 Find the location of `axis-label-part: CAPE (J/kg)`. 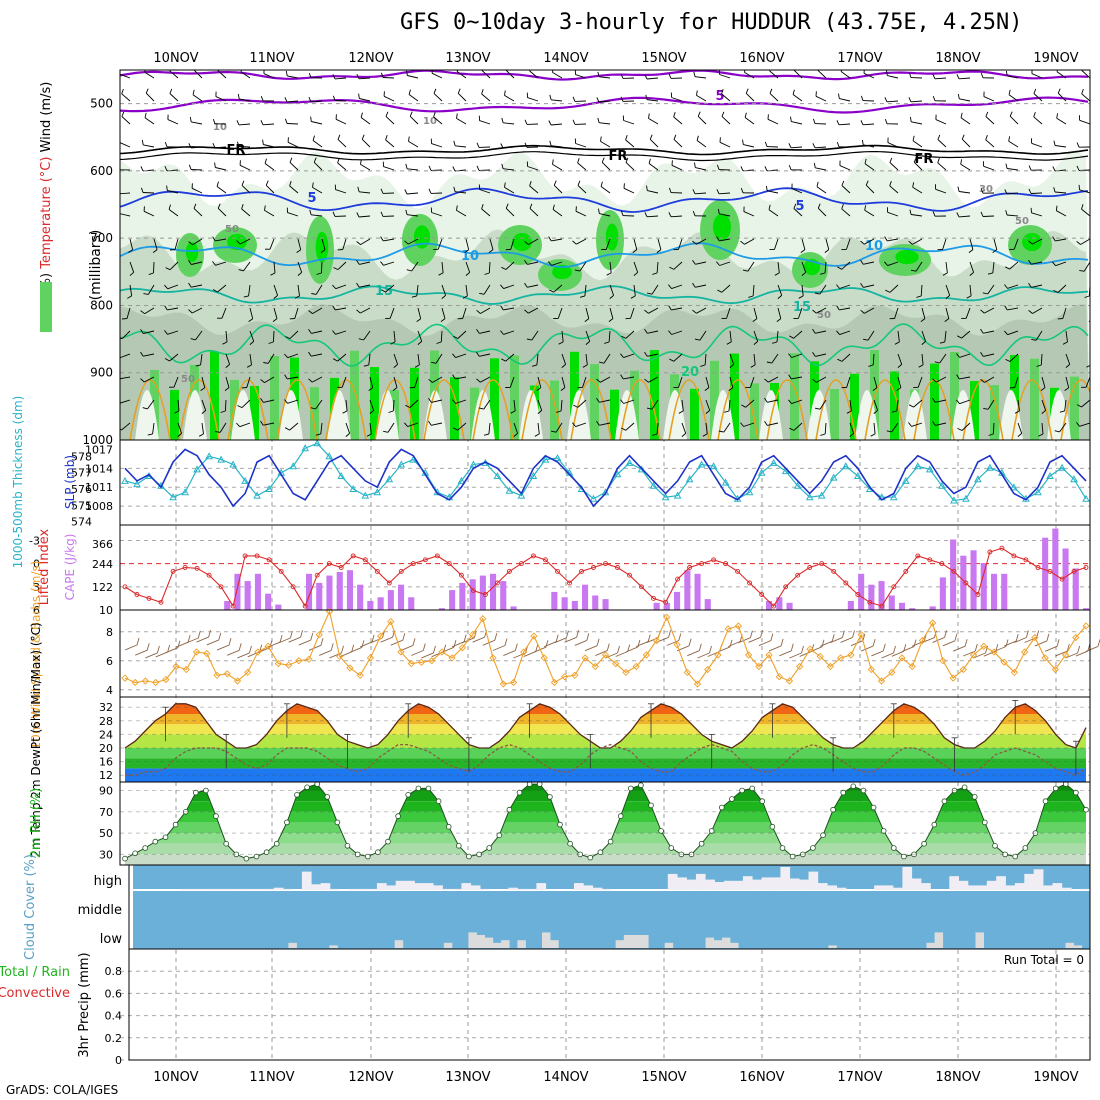

axis-label-part: CAPE (J/kg) is located at coordinates (70, 567).